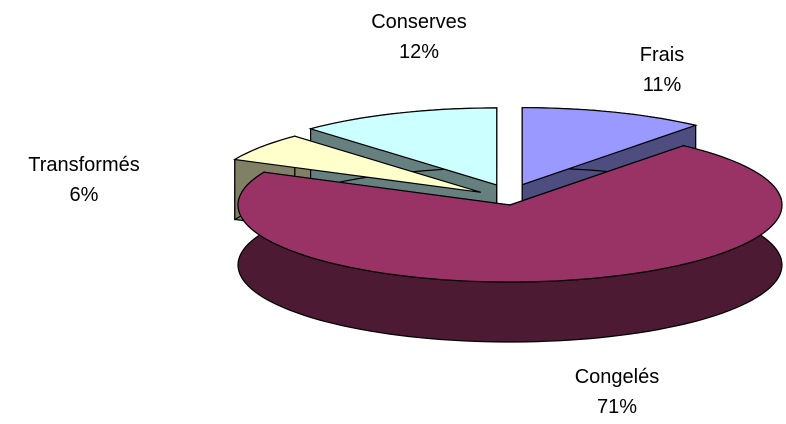 The width and height of the screenshot is (786, 424). Describe the element at coordinates (617, 407) in the screenshot. I see `slice-percent: 71%` at that location.